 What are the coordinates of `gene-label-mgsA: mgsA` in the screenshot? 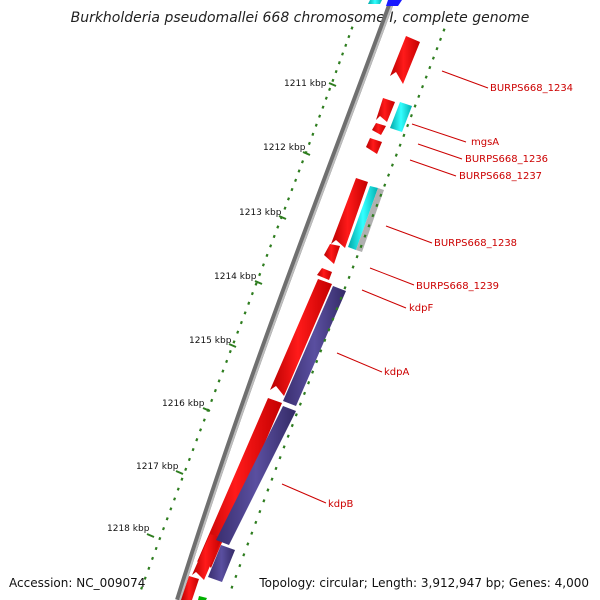 It's located at (485, 142).